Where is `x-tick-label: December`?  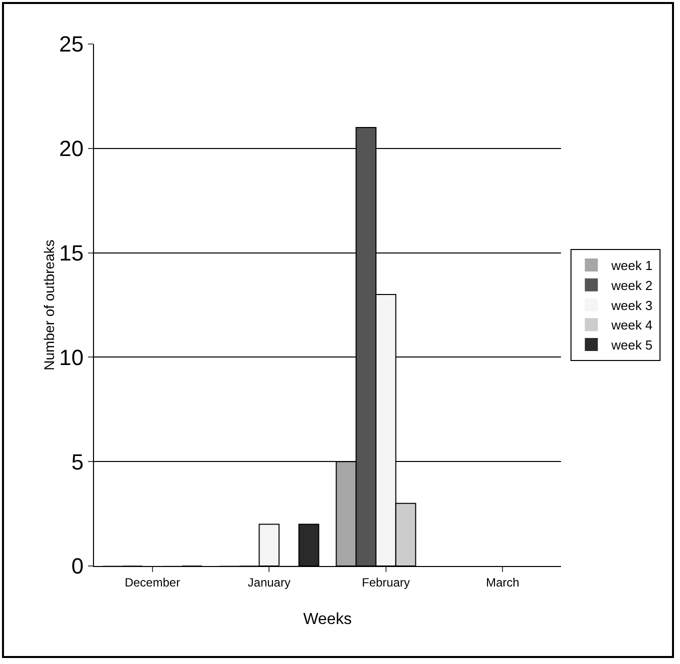
x-tick-label: December is located at coordinates (152, 582).